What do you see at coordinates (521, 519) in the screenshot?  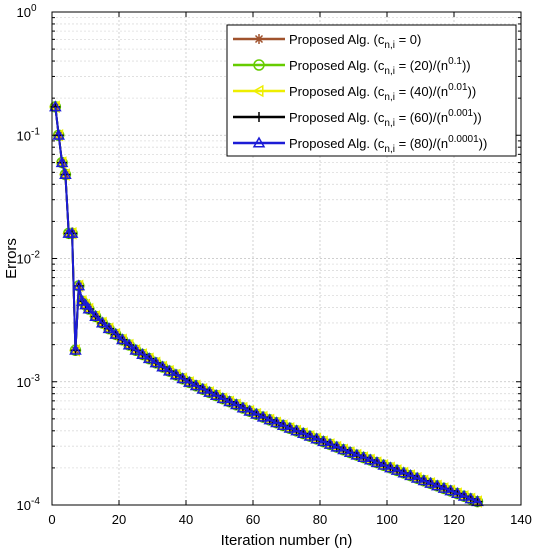 I see `x-tick-label: 140` at bounding box center [521, 519].